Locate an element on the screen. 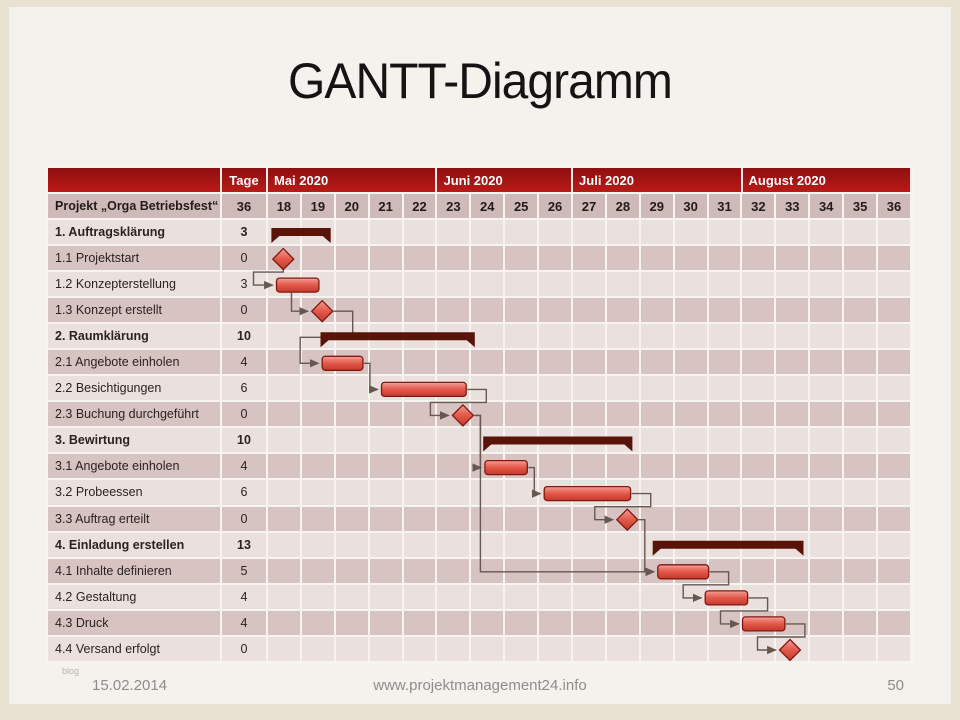 This screenshot has width=960, height=720. task-tage-1.3: 0 is located at coordinates (245, 310).